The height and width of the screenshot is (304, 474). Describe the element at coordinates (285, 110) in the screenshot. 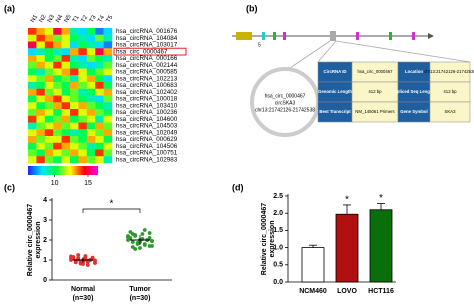

I see `circ-label: chr13:21742126-21742538` at that location.